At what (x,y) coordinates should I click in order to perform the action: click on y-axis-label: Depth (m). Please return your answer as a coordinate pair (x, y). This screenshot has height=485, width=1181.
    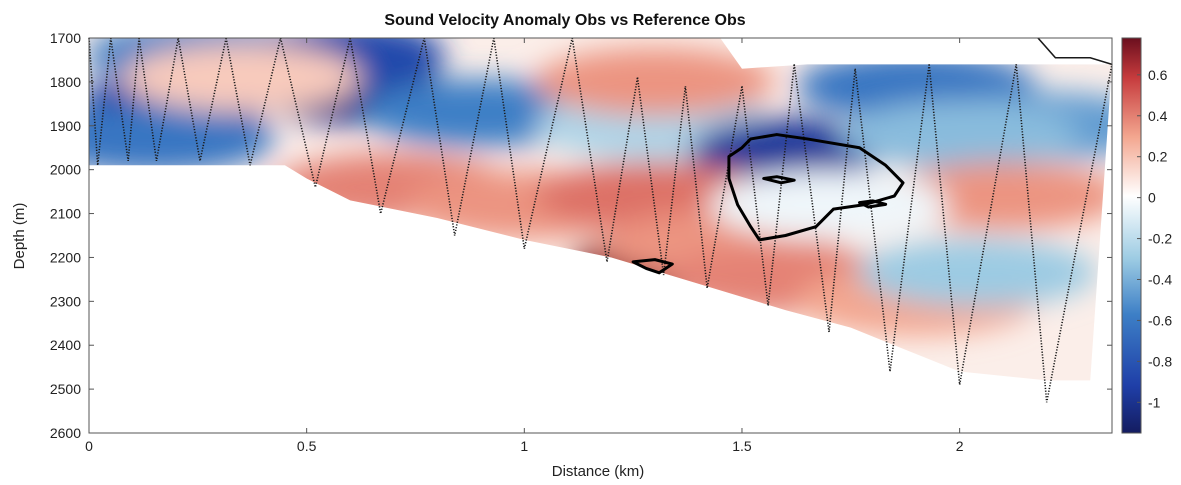
    Looking at the image, I should click on (19, 236).